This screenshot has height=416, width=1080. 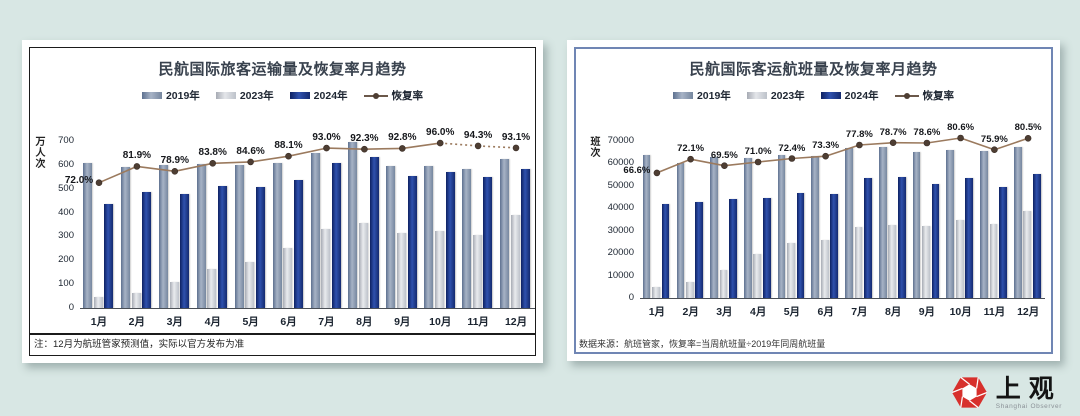 What do you see at coordinates (288, 146) in the screenshot?
I see `recovery-rate-label: 88.1%` at bounding box center [288, 146].